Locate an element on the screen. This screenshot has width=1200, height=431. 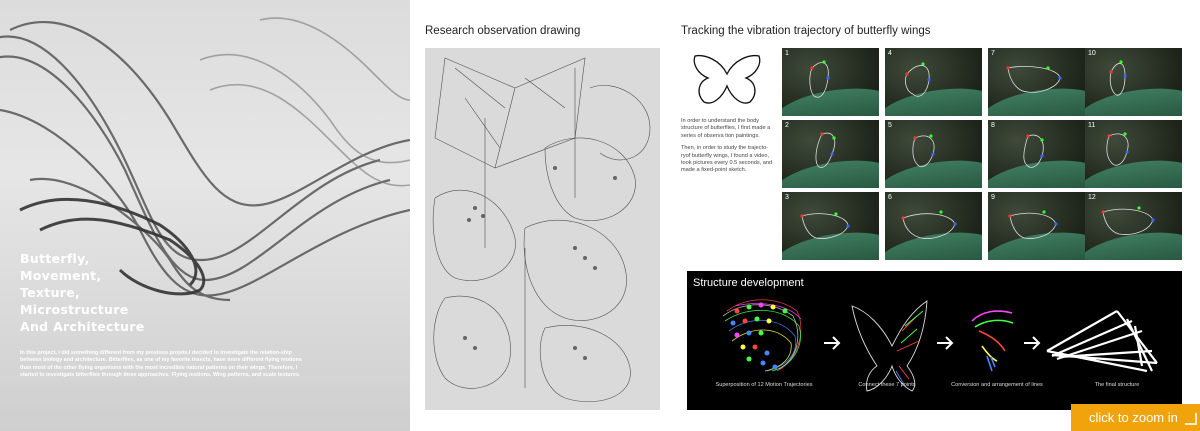
frame-number: 2 is located at coordinates (787, 125).